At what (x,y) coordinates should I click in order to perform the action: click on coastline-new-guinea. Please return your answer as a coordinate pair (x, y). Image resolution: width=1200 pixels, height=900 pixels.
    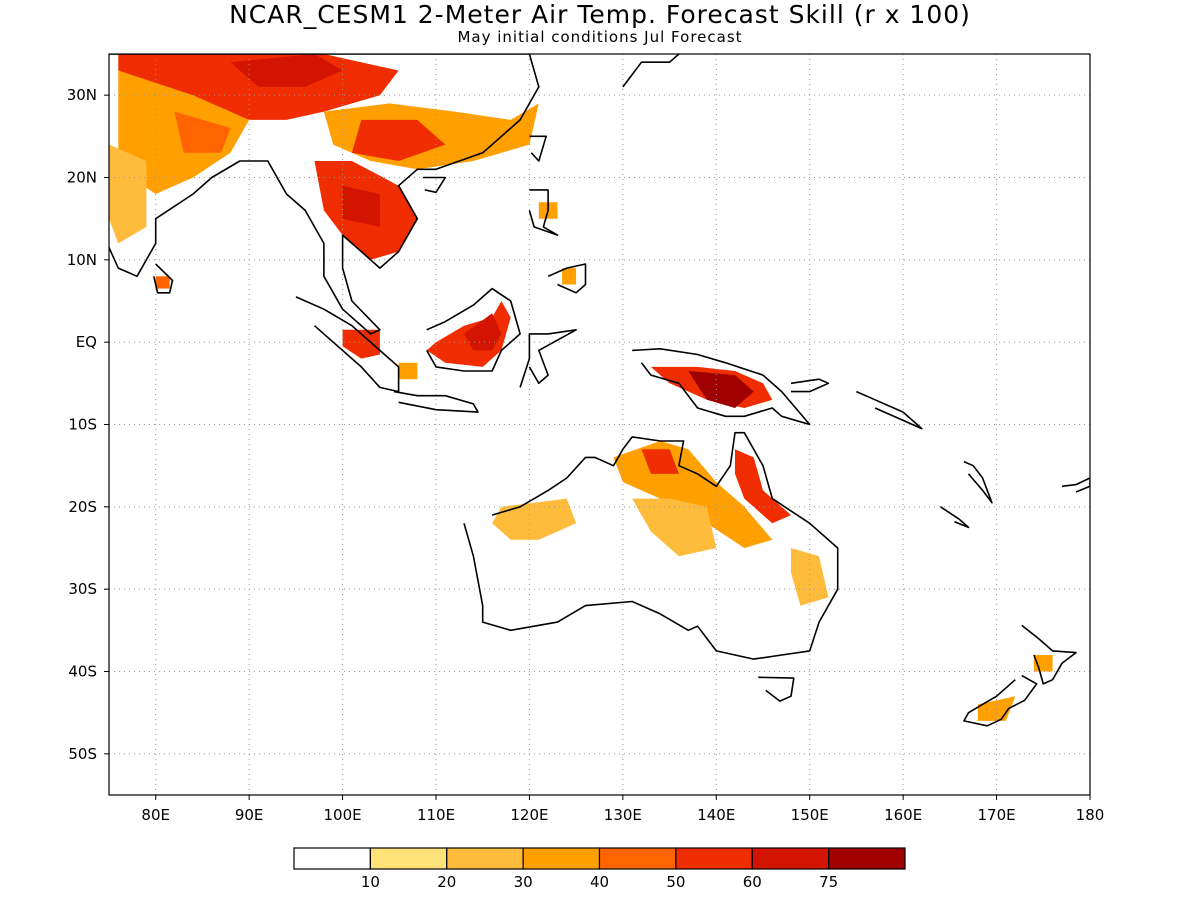
    Looking at the image, I should click on (721, 386).